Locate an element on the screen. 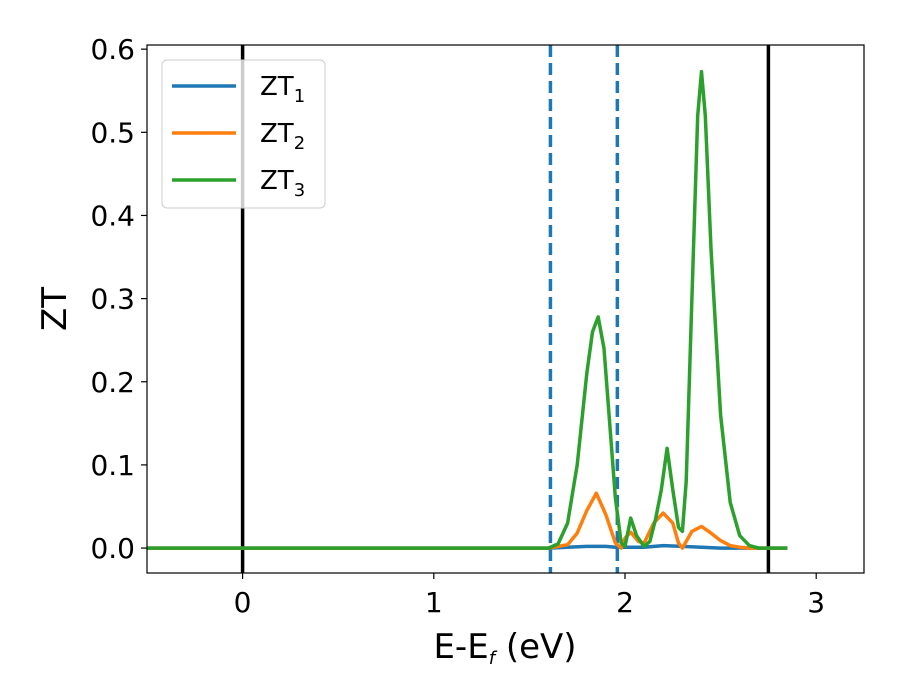 The height and width of the screenshot is (700, 900). y-tick-label: 0.0 is located at coordinates (112, 548).